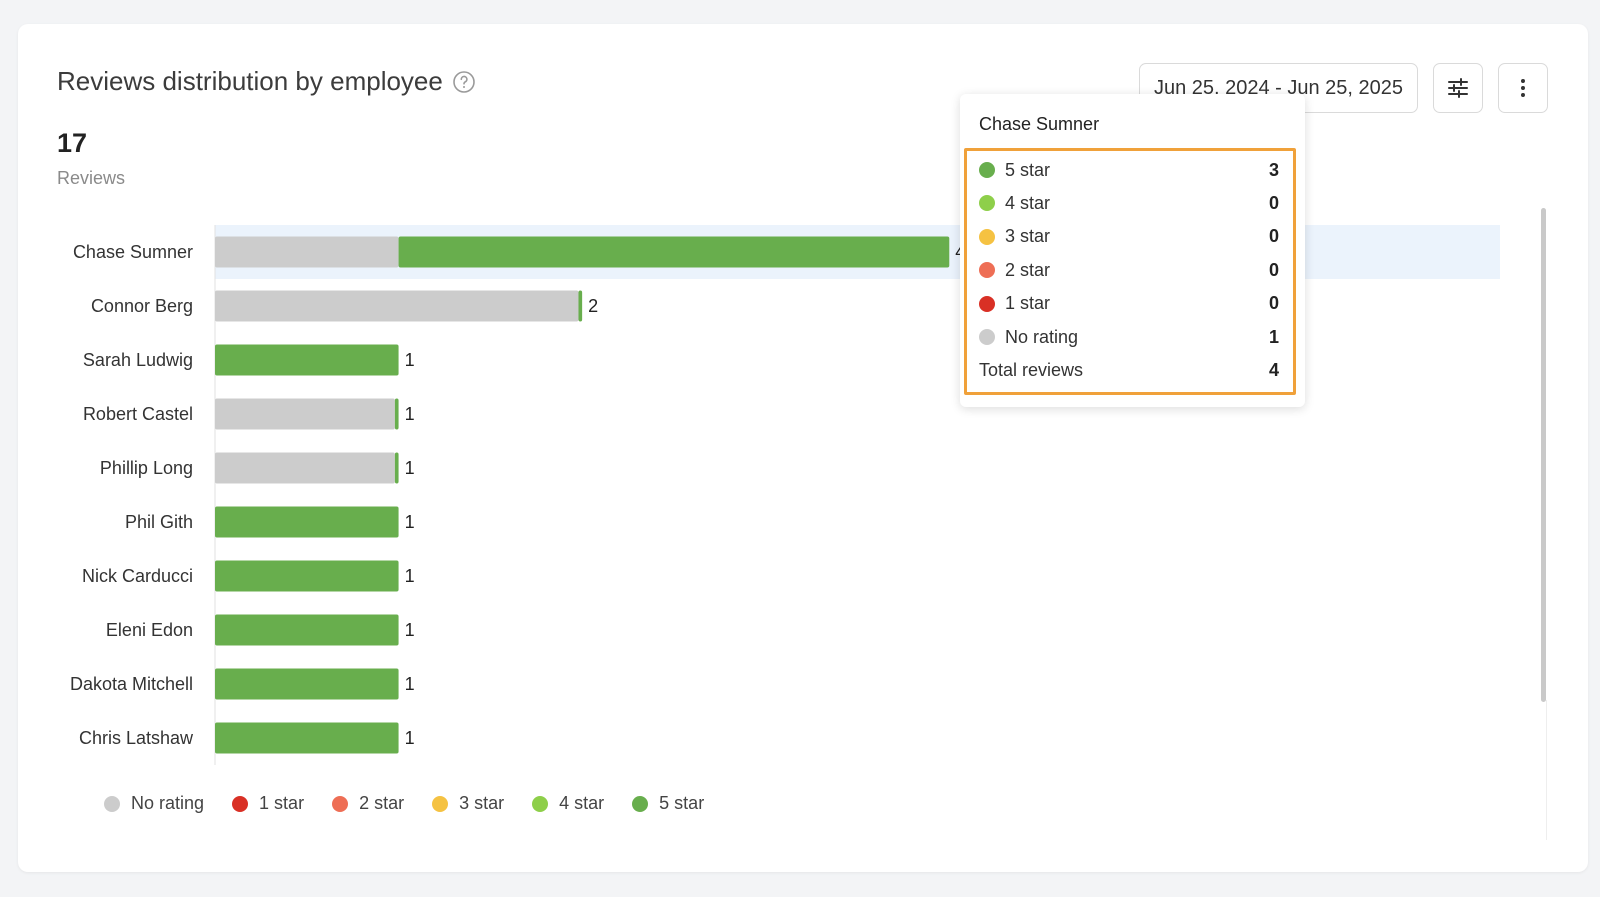 The width and height of the screenshot is (1600, 897). I want to click on help-circle-icon, so click(464, 82).